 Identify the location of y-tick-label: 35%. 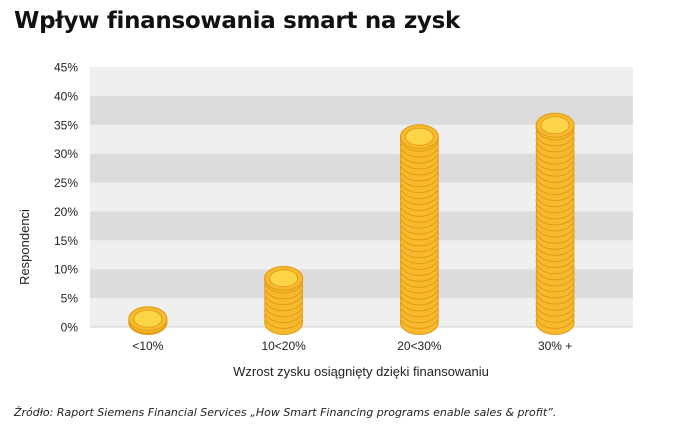
(66, 125).